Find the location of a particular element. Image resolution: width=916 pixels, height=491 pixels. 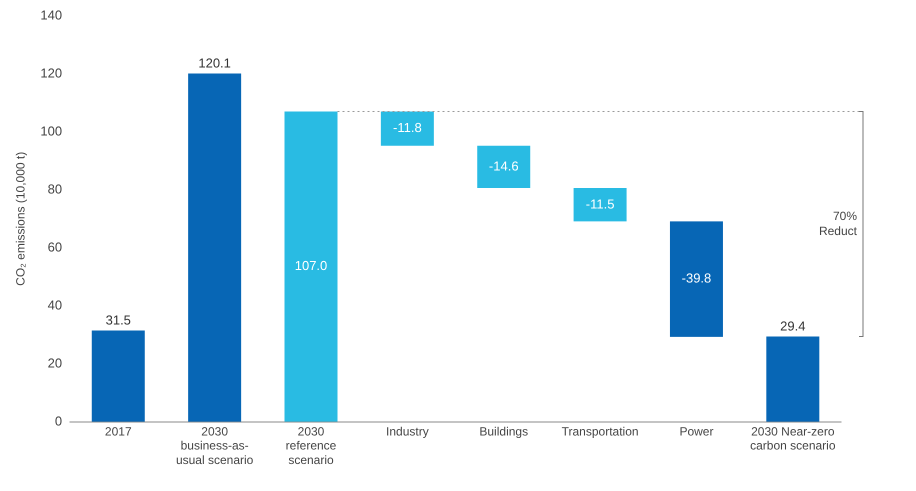

x-tick-label: Industry is located at coordinates (407, 431).